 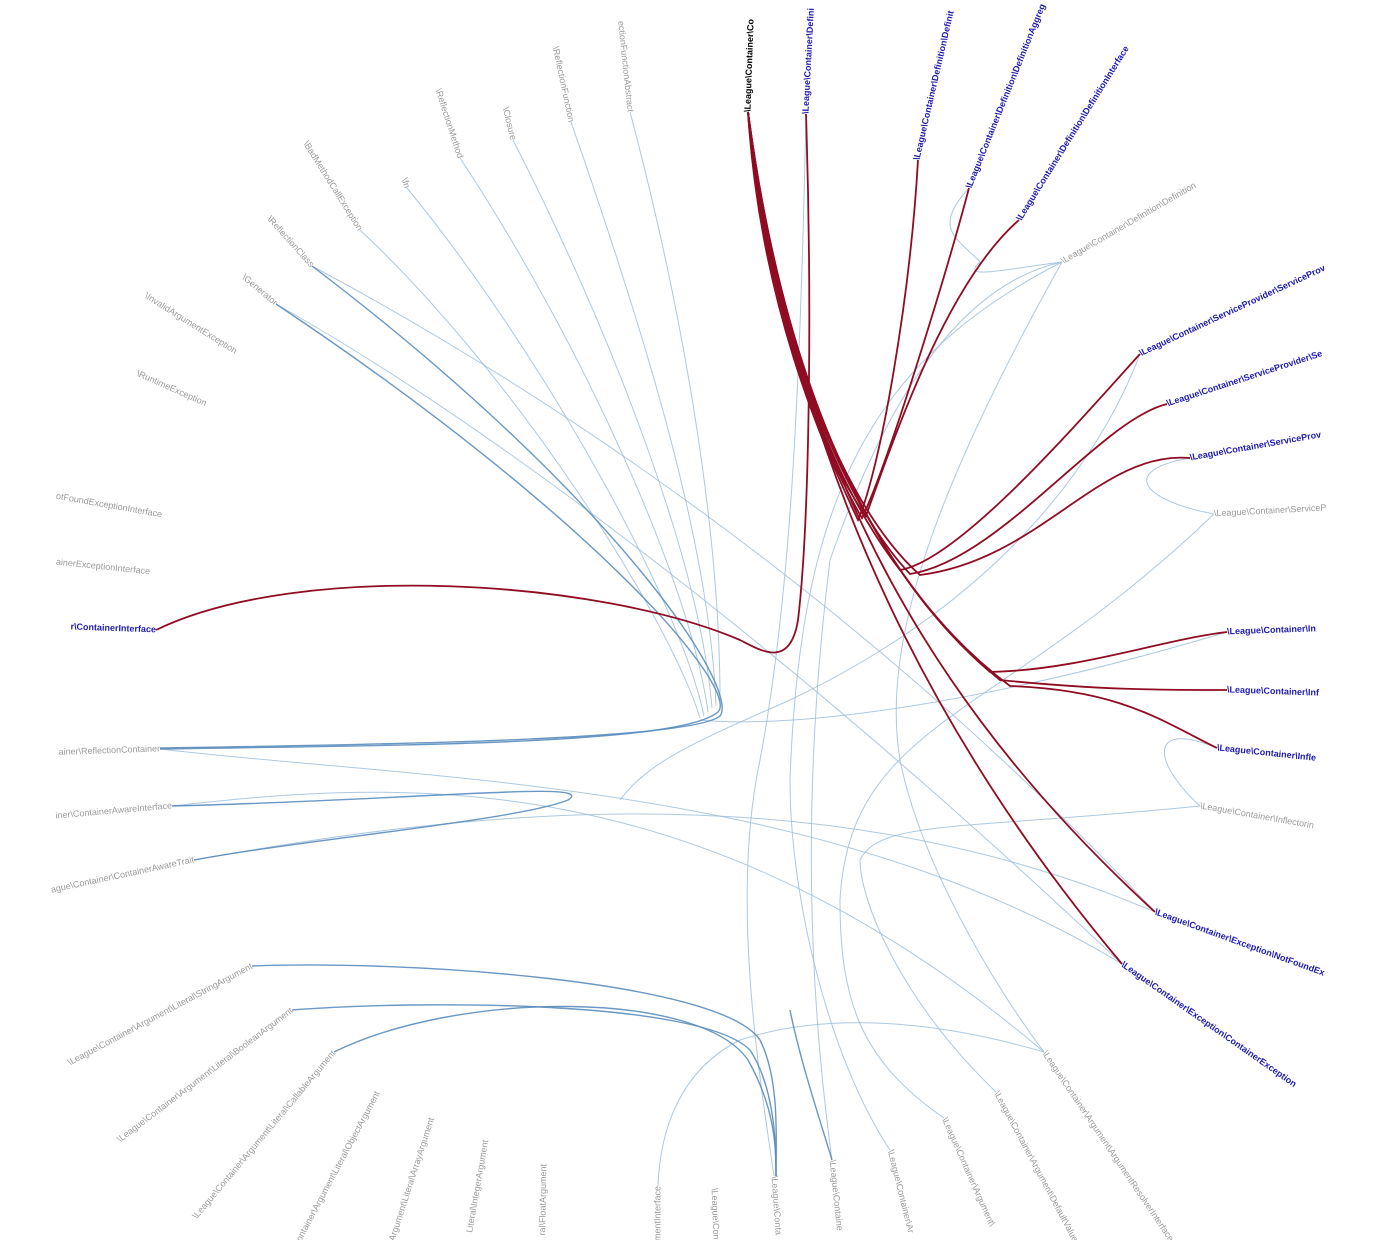 What do you see at coordinates (1240, 942) in the screenshot?
I see `node-label: \League\Container\Exception\NotFoundEx` at bounding box center [1240, 942].